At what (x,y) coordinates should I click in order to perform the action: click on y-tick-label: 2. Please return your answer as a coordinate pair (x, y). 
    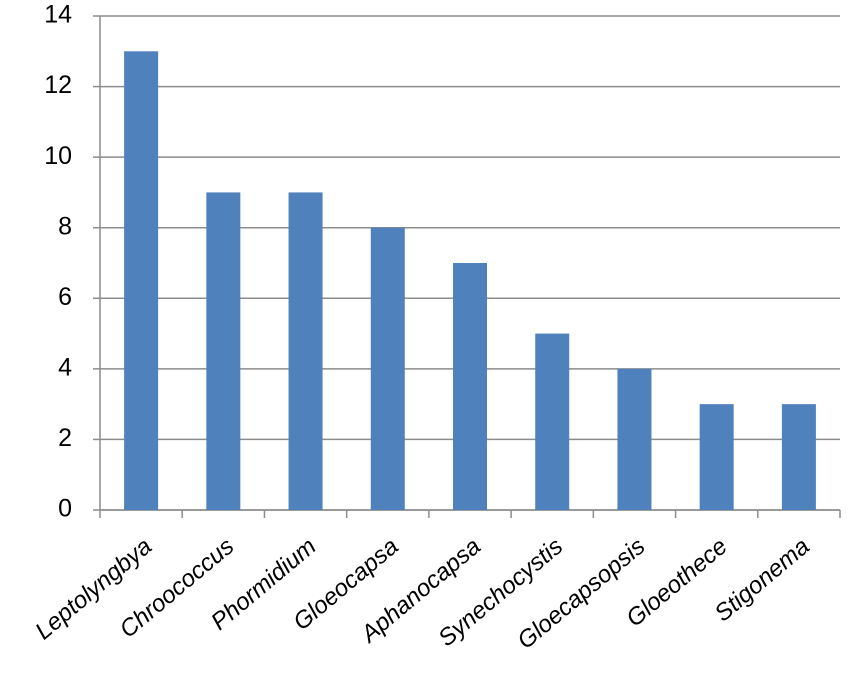
    Looking at the image, I should click on (65, 438).